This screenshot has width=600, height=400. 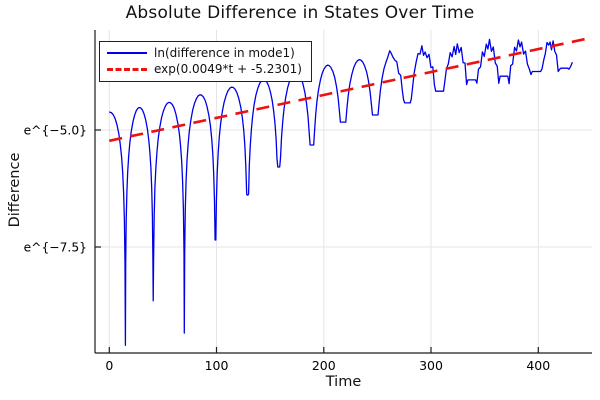 I want to click on legend-entry-red: exp(0.0049*t + -5.2301), so click(x=204, y=69).